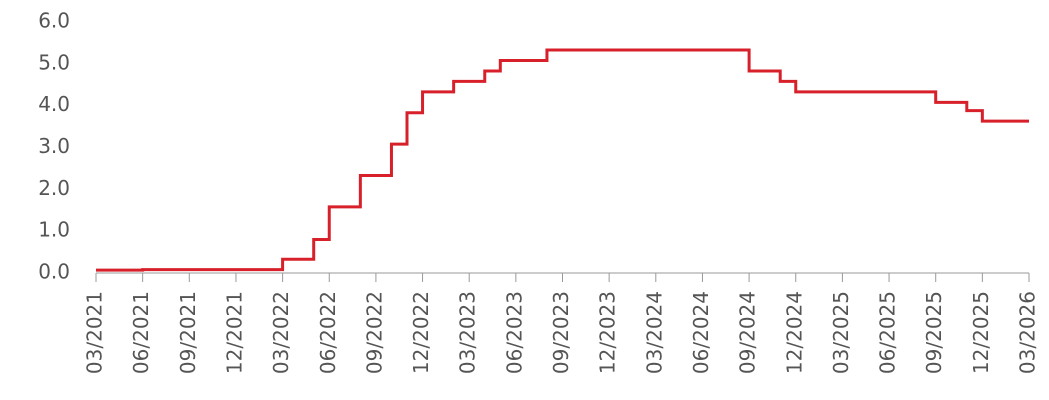 The width and height of the screenshot is (1049, 400). What do you see at coordinates (841, 332) in the screenshot?
I see `x-tick-label: 03/2025` at bounding box center [841, 332].